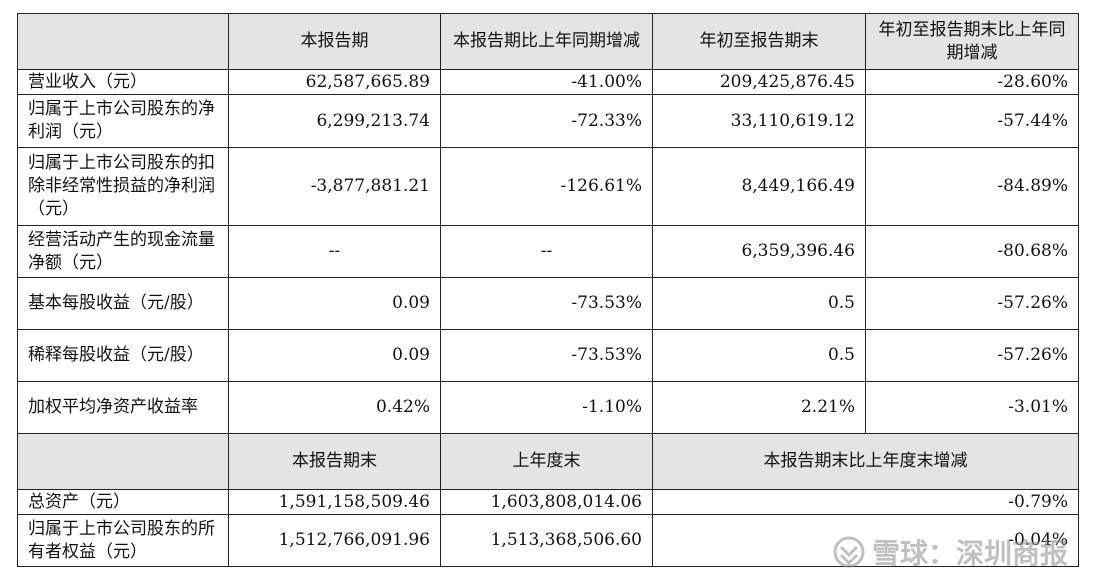 This screenshot has height=586, width=1096. Describe the element at coordinates (123, 303) in the screenshot. I see `row-label: 基本每股收益（元/股）` at that location.